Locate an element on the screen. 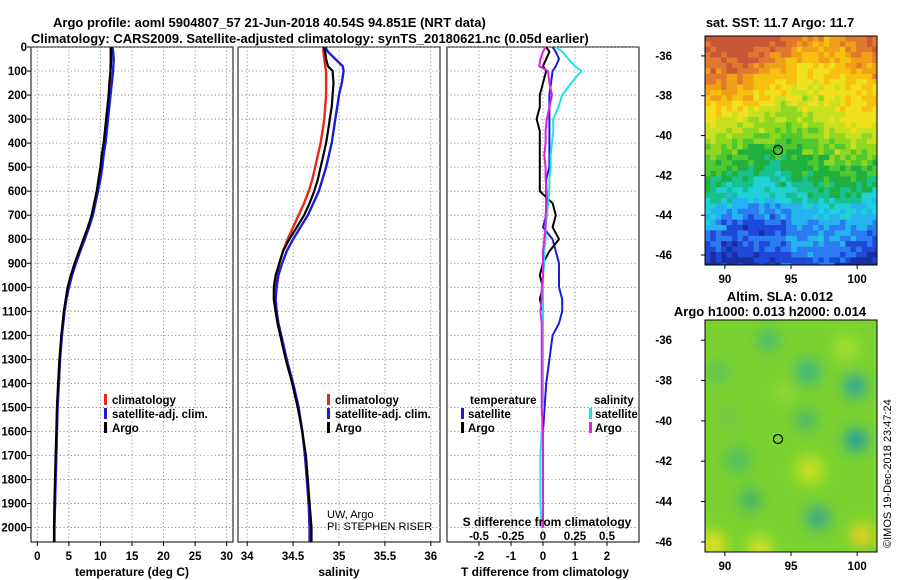  legend-salinity-heading: salinity is located at coordinates (614, 401).